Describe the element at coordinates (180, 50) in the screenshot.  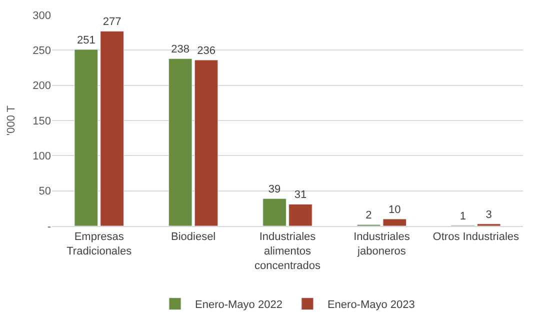
I see `data-label: 238` at that location.